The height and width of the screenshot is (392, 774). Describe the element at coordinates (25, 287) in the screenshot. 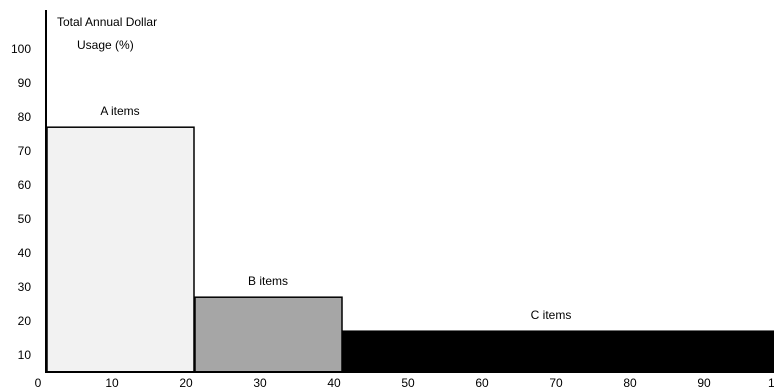

I see `y-tick-label: 30` at that location.